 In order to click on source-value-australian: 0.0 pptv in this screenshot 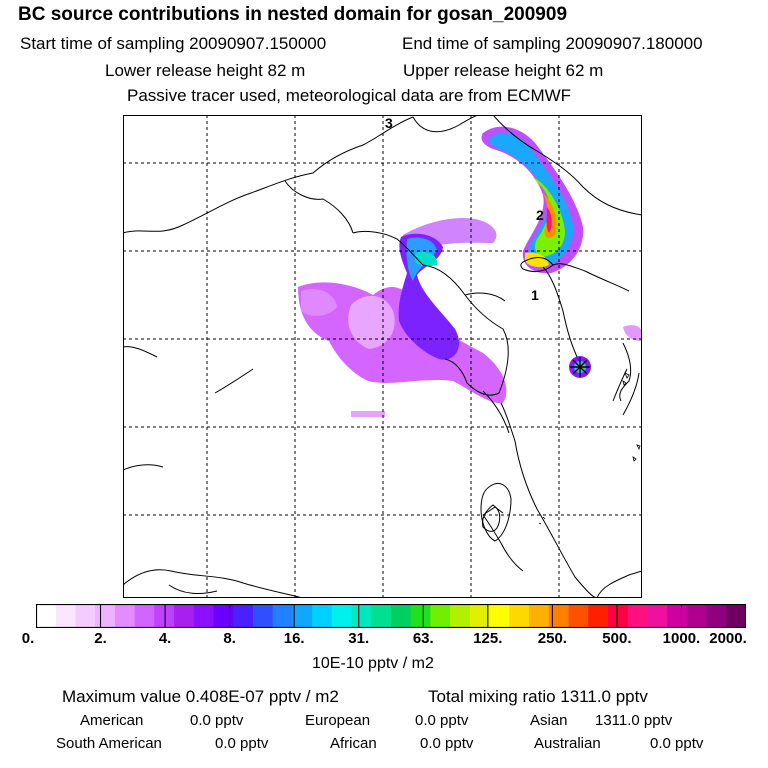, I will do `click(677, 743)`.